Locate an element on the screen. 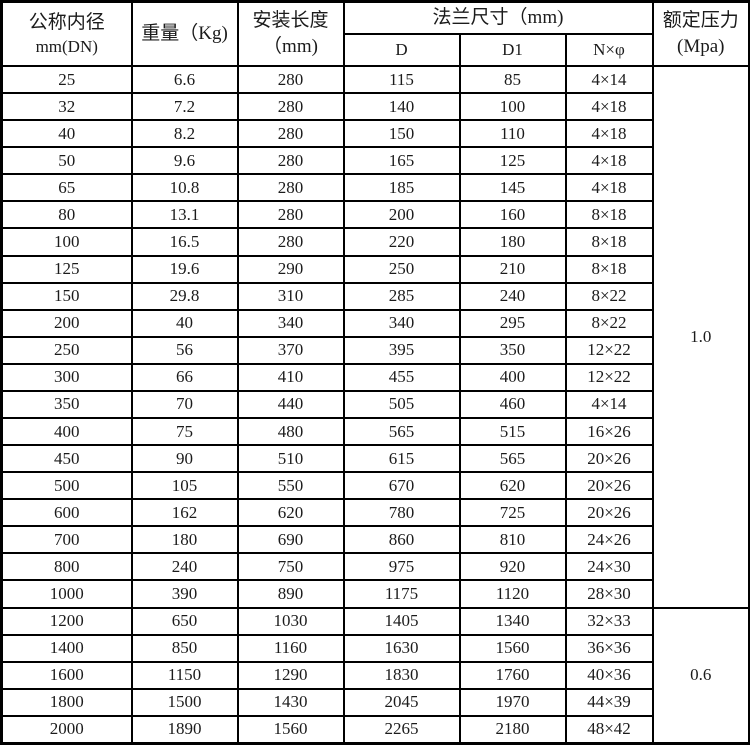  weight-cell: 56 is located at coordinates (184, 350).